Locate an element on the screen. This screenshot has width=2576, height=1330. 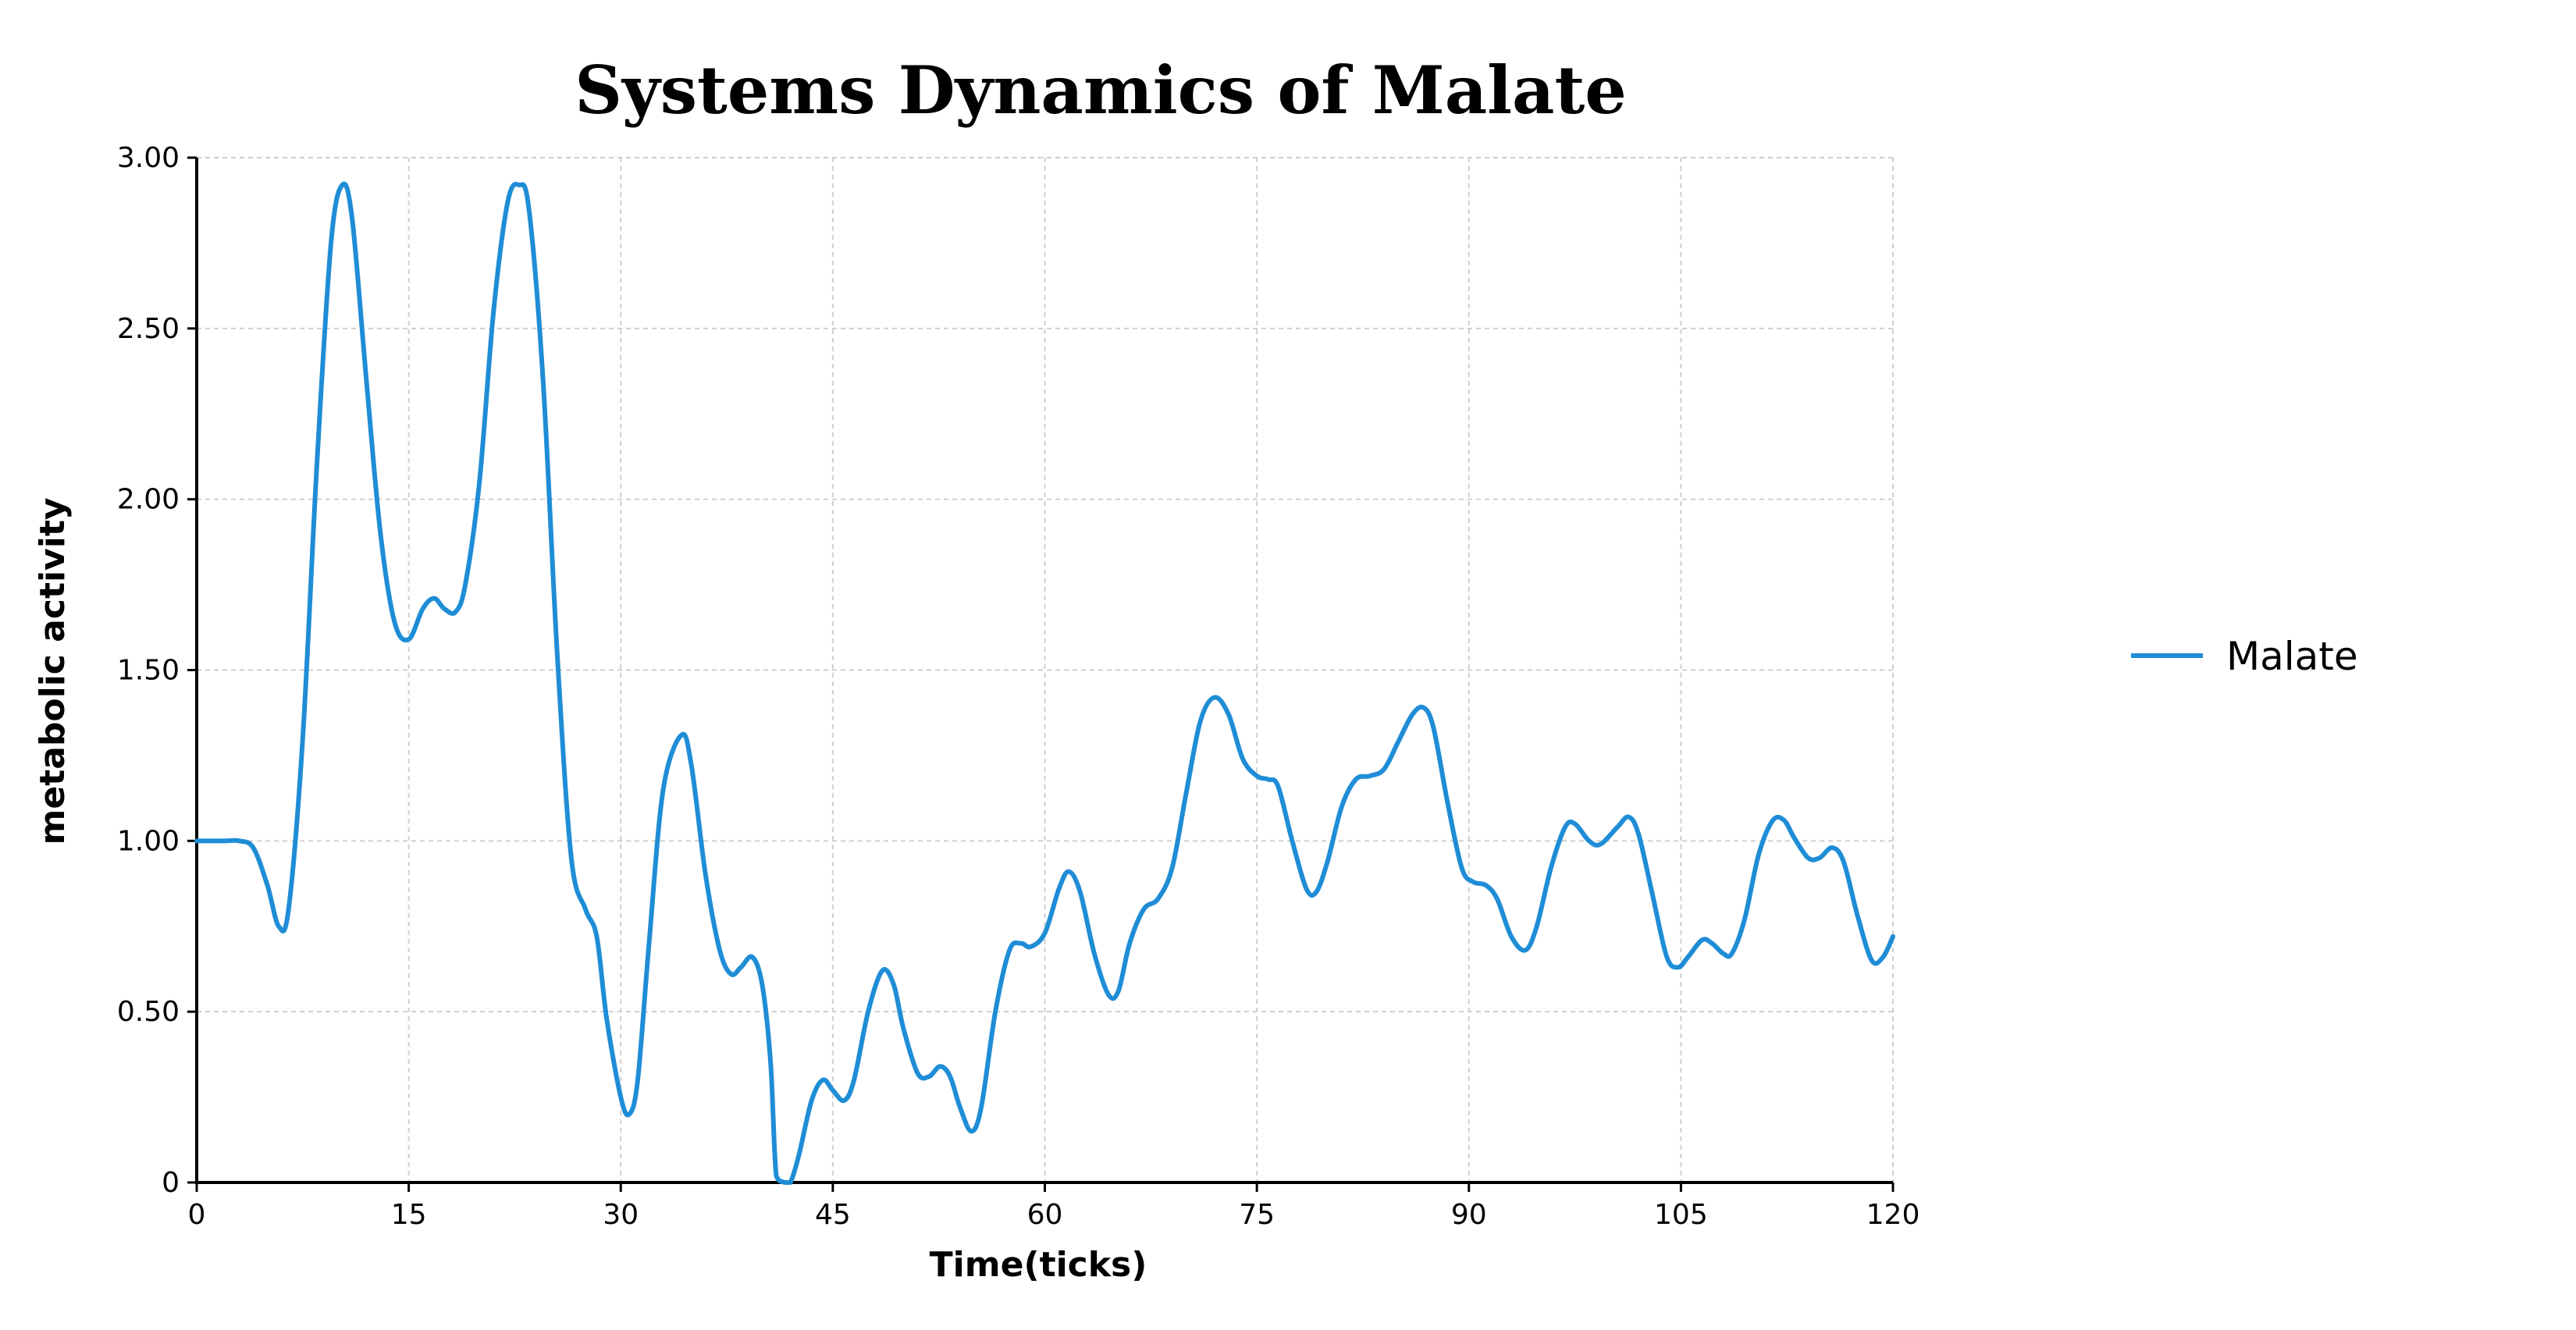
x-tick-label: 0 is located at coordinates (197, 1215).